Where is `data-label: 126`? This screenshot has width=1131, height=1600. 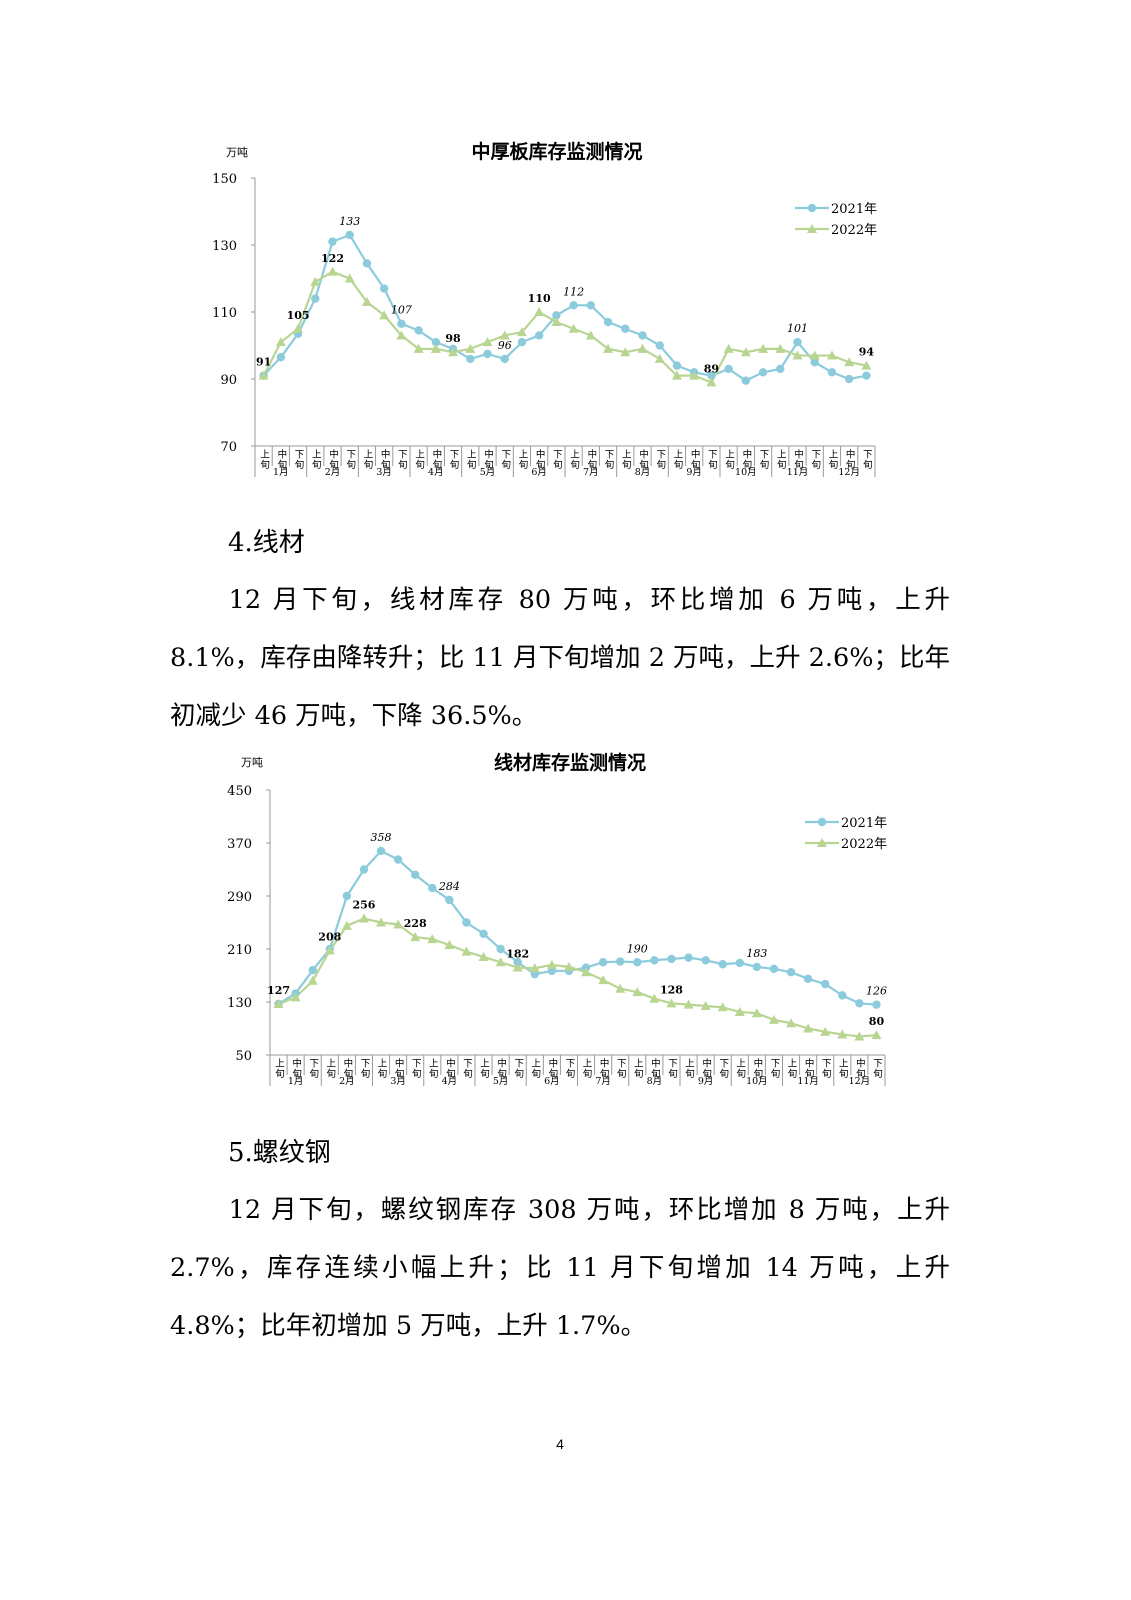 data-label: 126 is located at coordinates (876, 991).